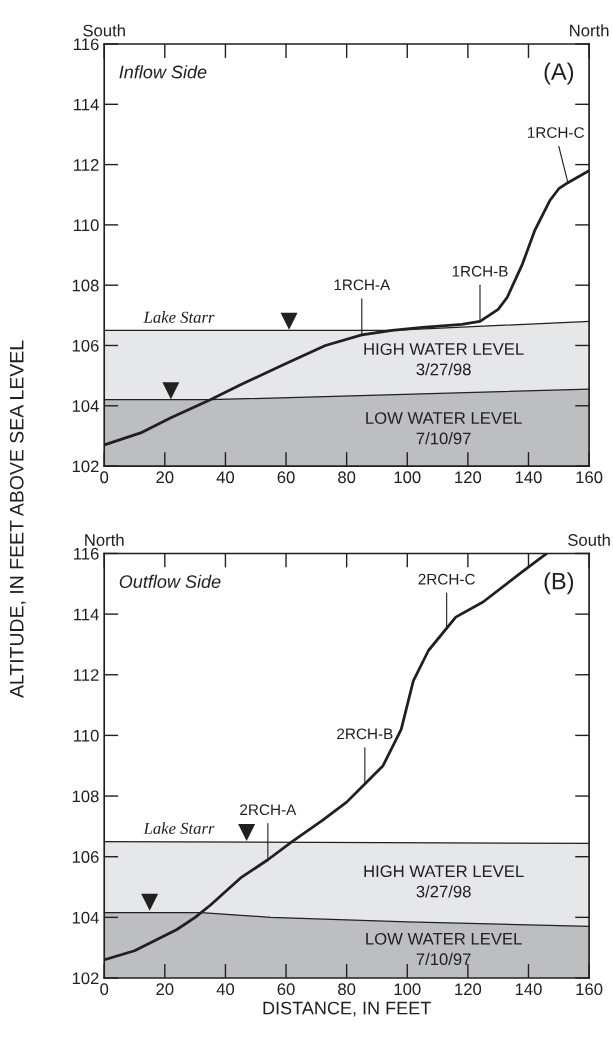  What do you see at coordinates (559, 73) in the screenshot?
I see `annotation: (A)` at bounding box center [559, 73].